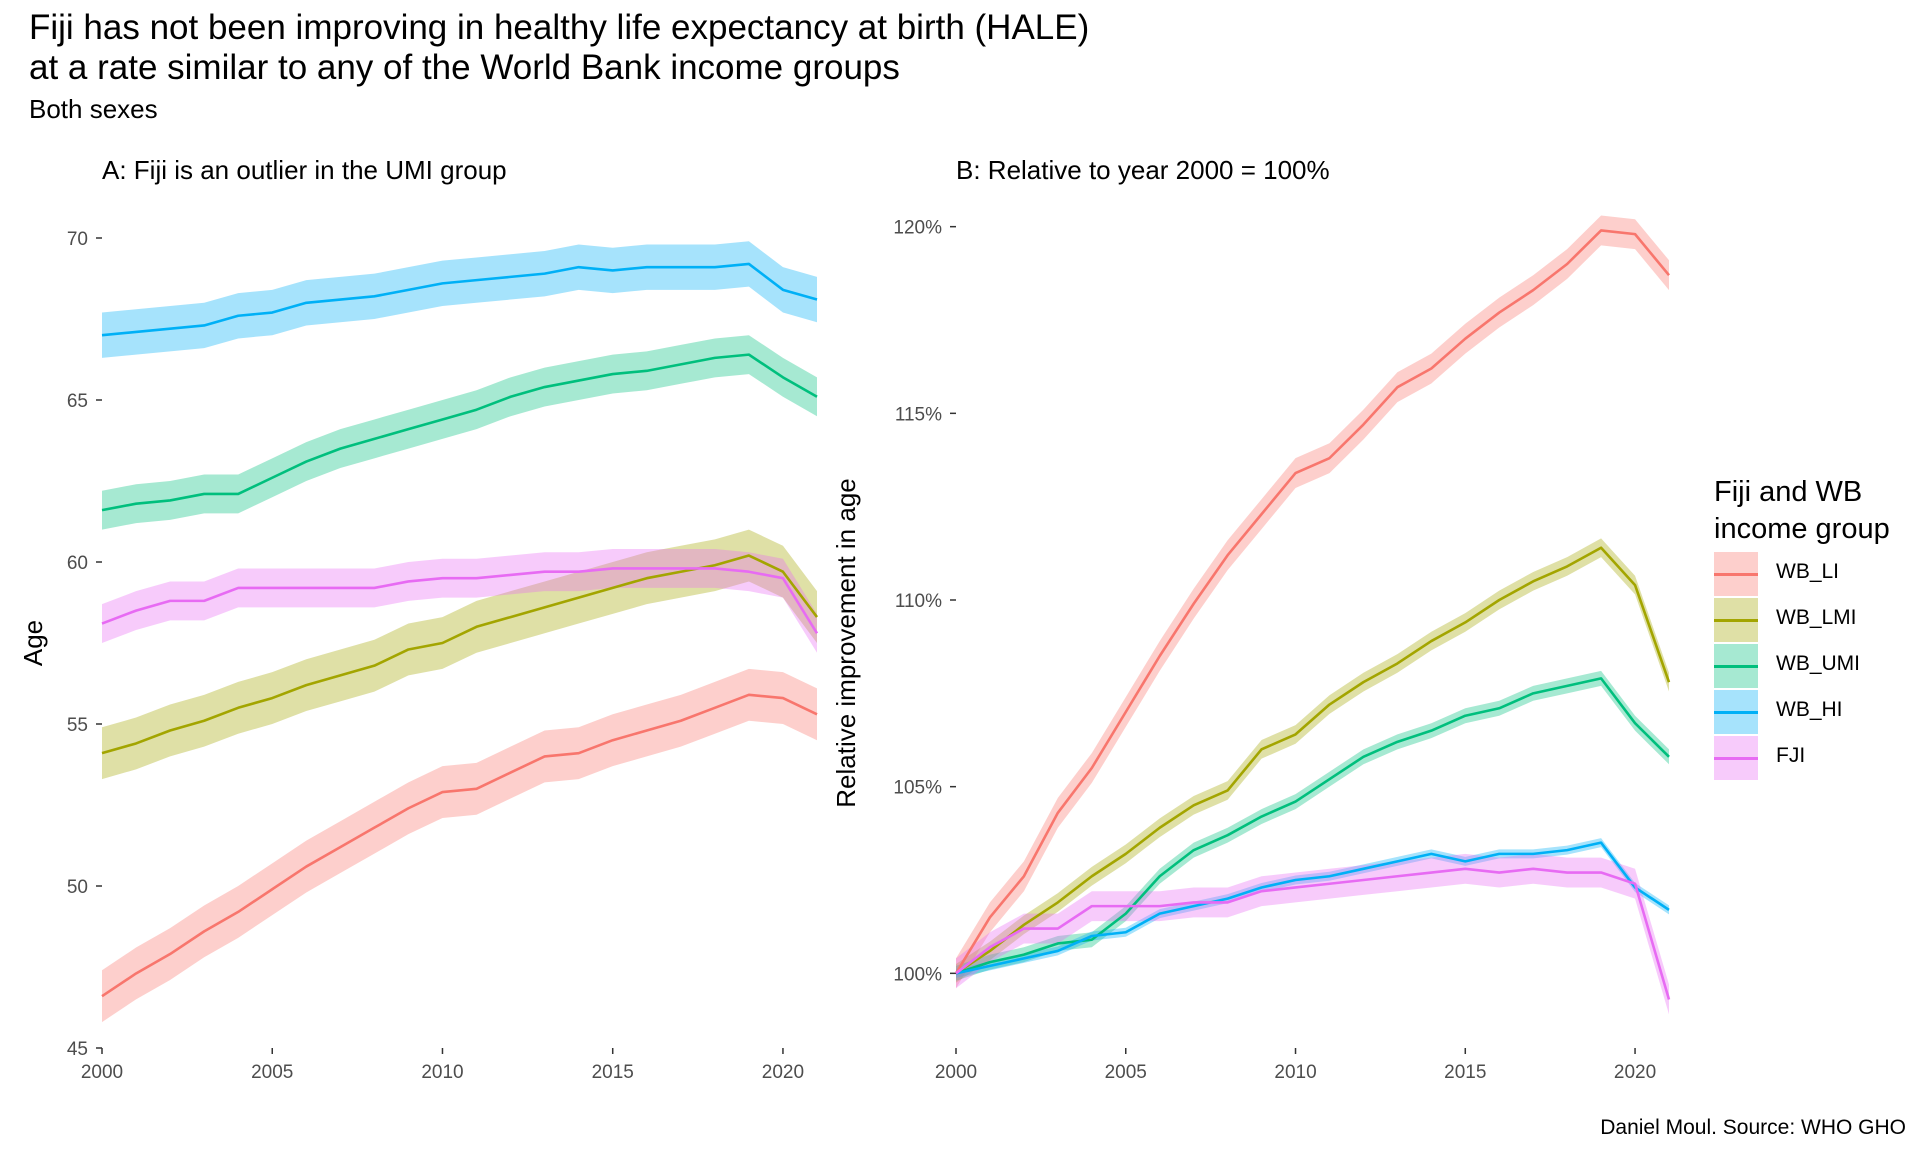 This screenshot has height=1152, width=1920. I want to click on panel-b-series-line-wb-hi, so click(1312, 908).